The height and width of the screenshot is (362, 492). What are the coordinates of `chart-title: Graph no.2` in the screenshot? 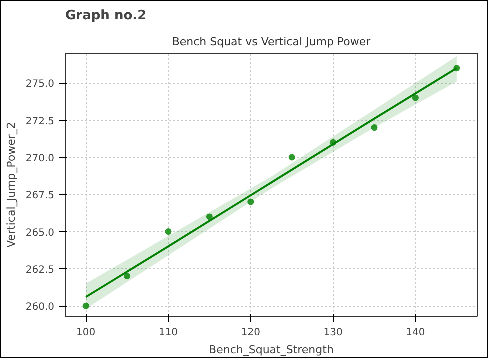 It's located at (106, 16).